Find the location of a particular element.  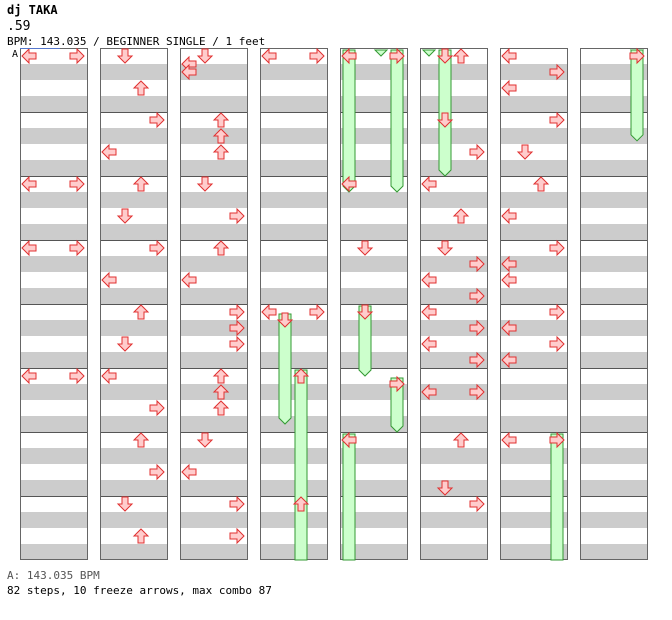

bpm-change-legend: A: 143.035 BPM is located at coordinates (53, 575).